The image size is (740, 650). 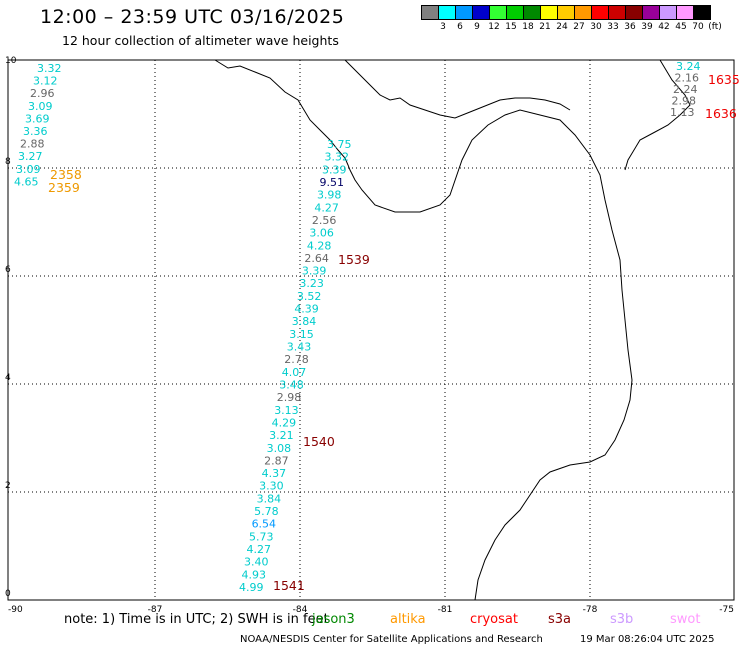 What do you see at coordinates (329, 195) in the screenshot?
I see `wave-height-value: 3.98` at bounding box center [329, 195].